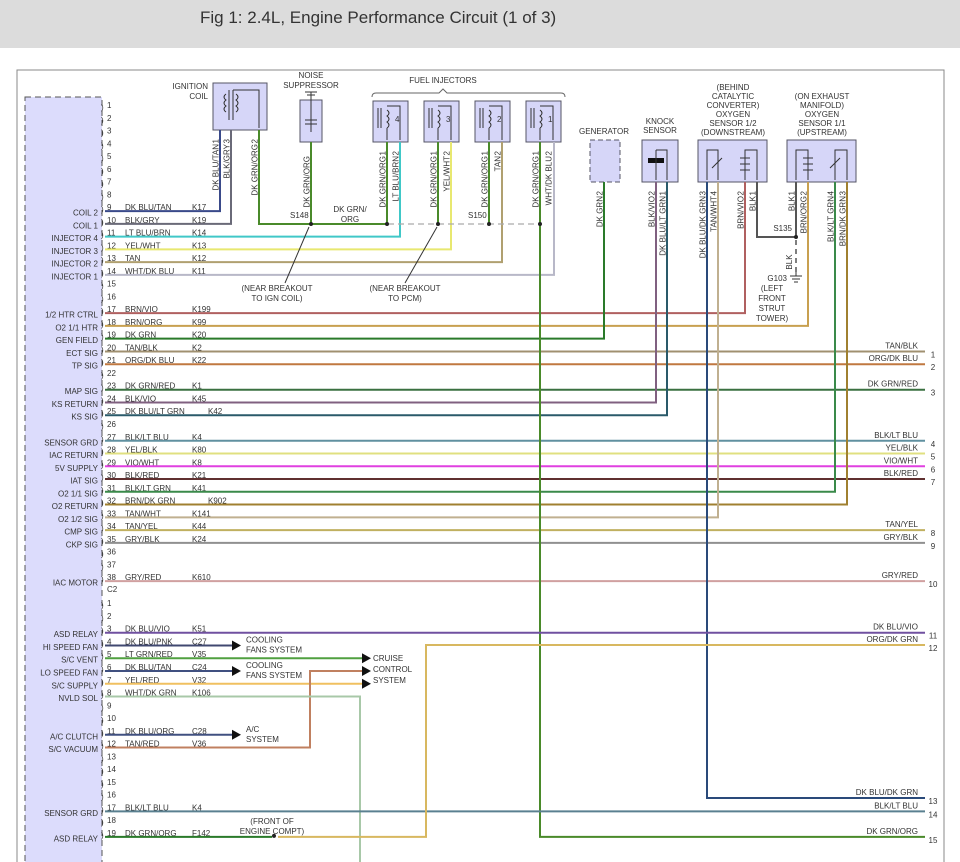  What do you see at coordinates (81, 391) in the screenshot?
I see `pin-function-label: MAP SIG` at bounding box center [81, 391].